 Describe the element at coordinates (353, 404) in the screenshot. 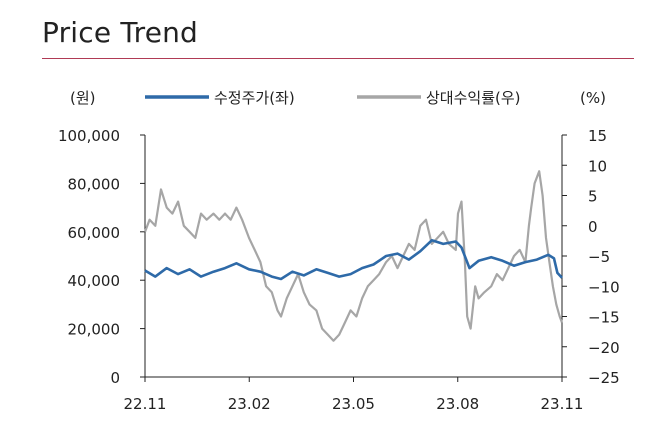

I see `x-tick-label: 23.05` at that location.